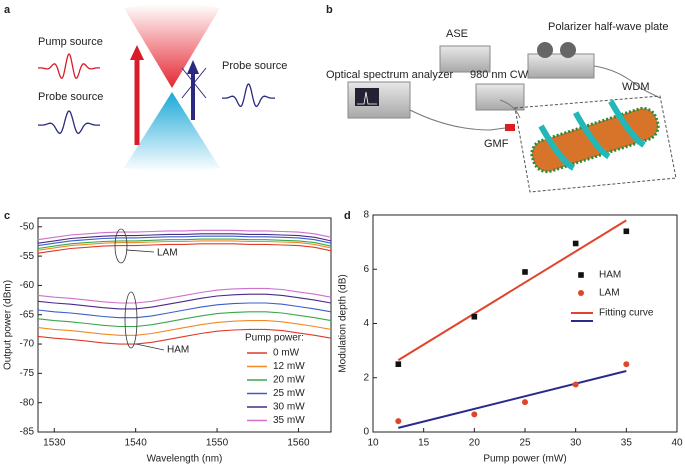 Image resolution: width=685 pixels, height=467 pixels. Describe the element at coordinates (167, 253) in the screenshot. I see `annotation: LAM` at that location.